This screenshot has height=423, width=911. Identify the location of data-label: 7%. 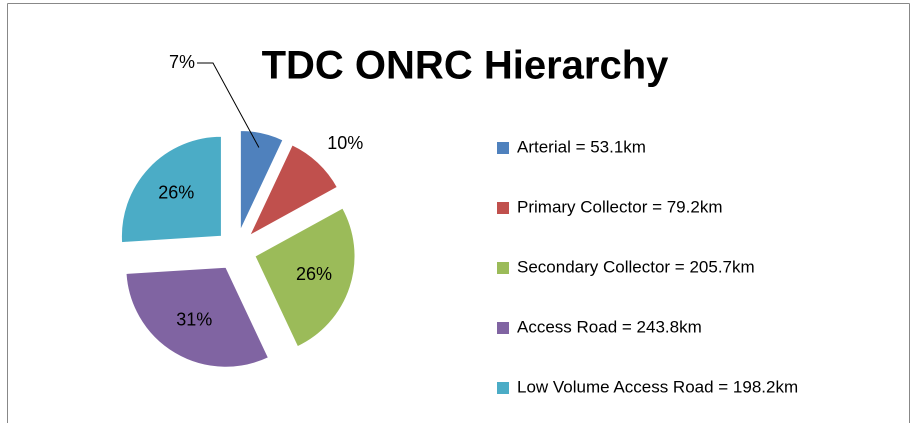
(182, 62).